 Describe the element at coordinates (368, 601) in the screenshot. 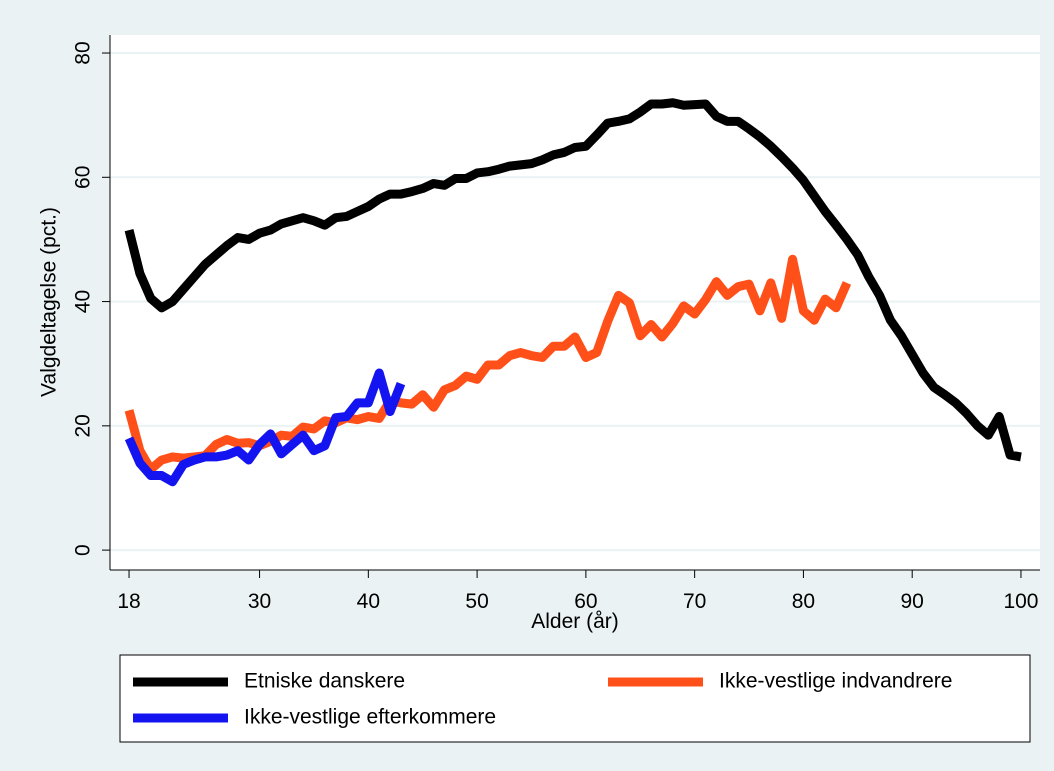

I see `x-tick-label: 40` at that location.